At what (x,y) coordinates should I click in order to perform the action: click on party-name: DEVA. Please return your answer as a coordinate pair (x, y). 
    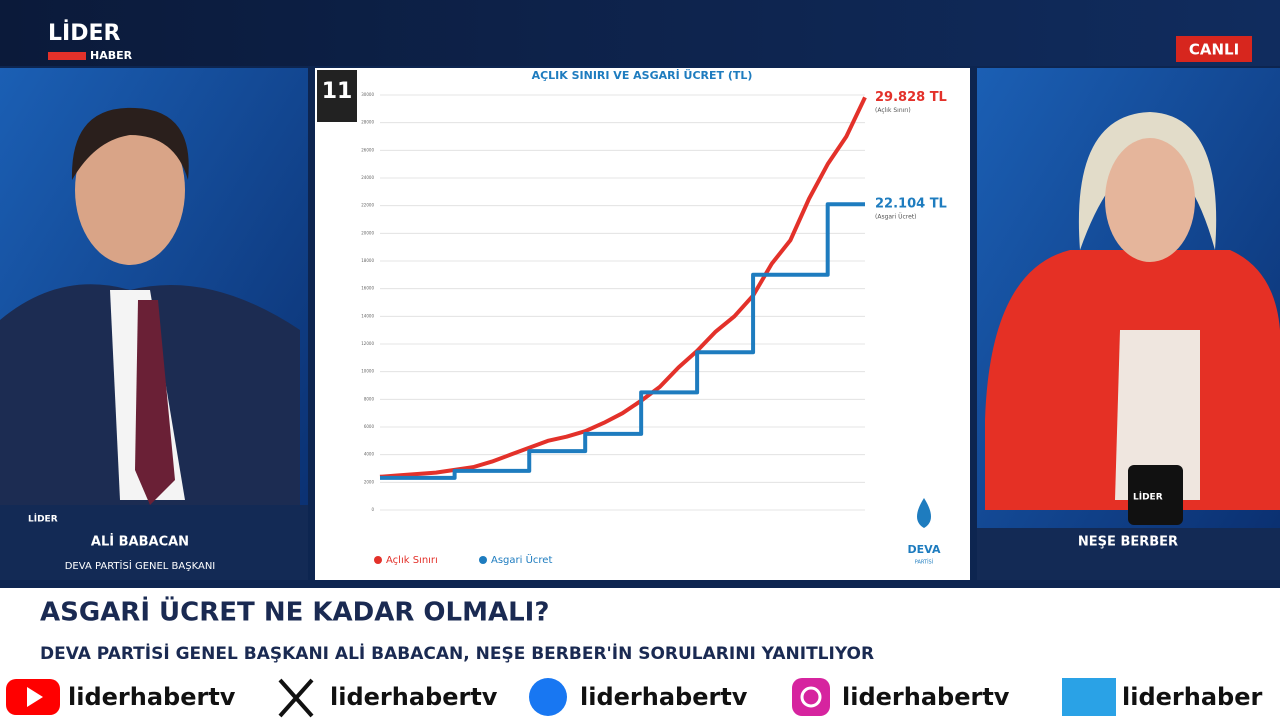
    Looking at the image, I should click on (924, 549).